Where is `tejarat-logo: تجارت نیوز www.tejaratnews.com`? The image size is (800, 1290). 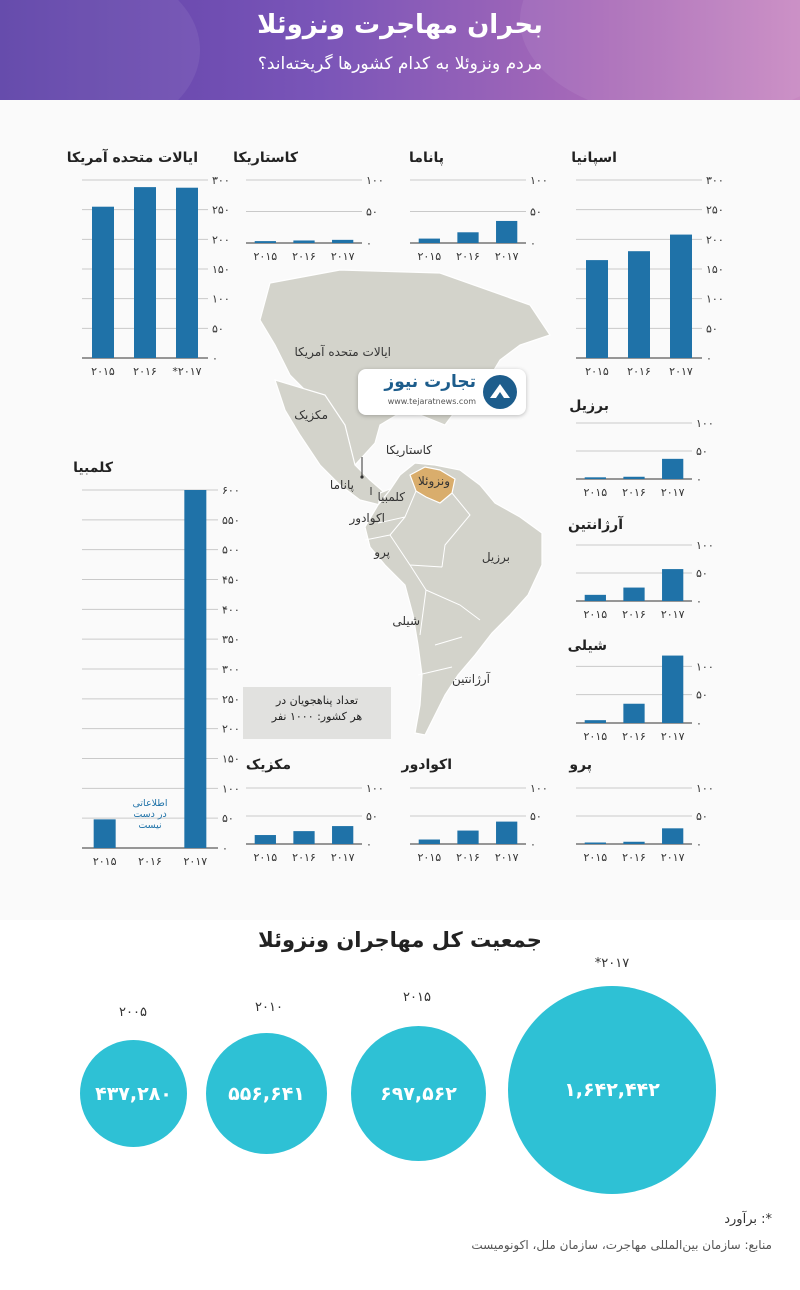 tejarat-logo: تجارت نیوز www.tejaratnews.com is located at coordinates (442, 392).